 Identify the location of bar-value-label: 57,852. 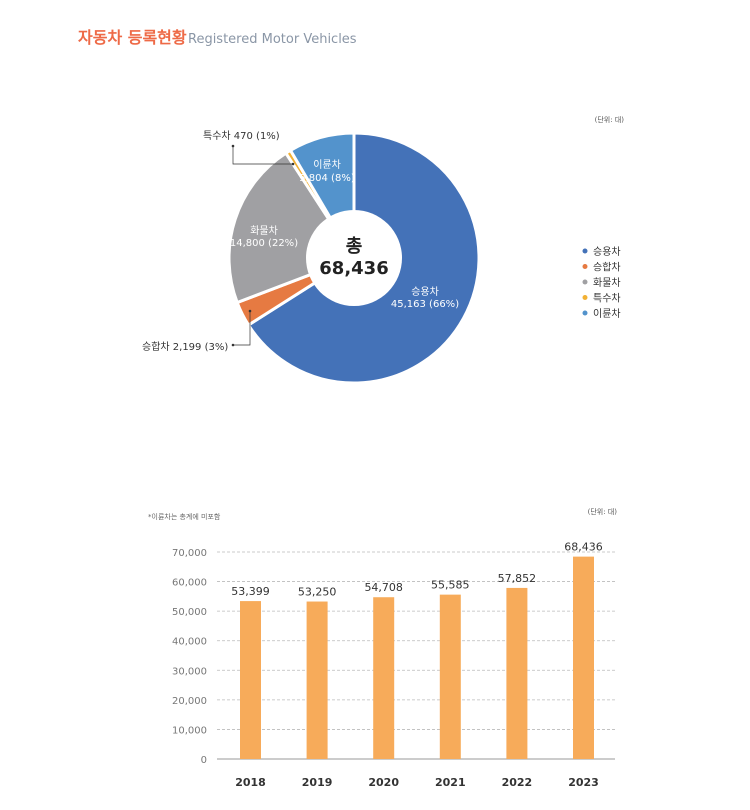
(517, 578).